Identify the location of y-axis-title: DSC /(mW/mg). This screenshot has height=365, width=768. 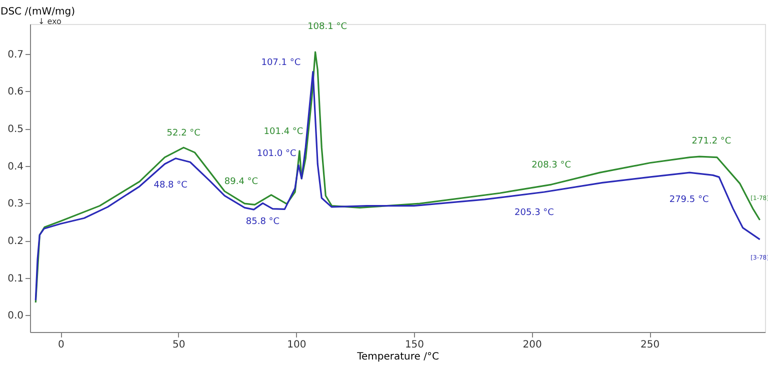
(38, 12).